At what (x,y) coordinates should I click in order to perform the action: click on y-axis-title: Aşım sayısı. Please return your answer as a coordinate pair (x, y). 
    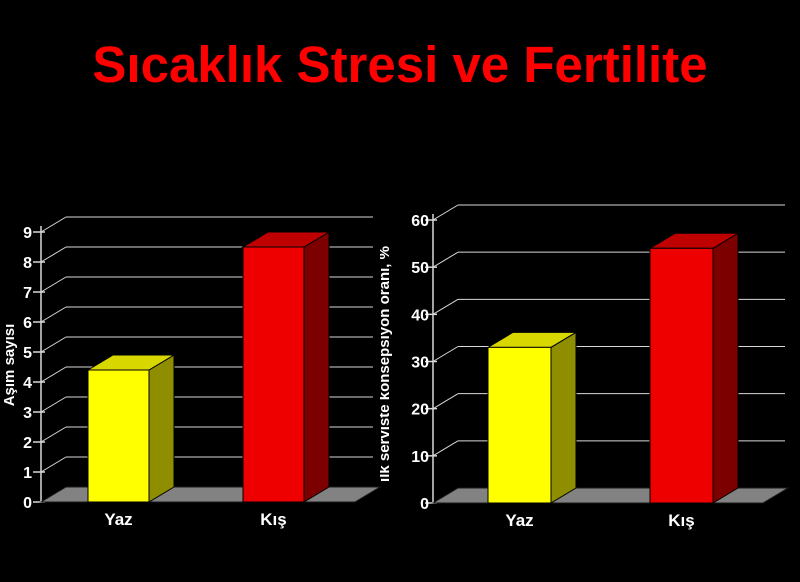
    Looking at the image, I should click on (9, 365).